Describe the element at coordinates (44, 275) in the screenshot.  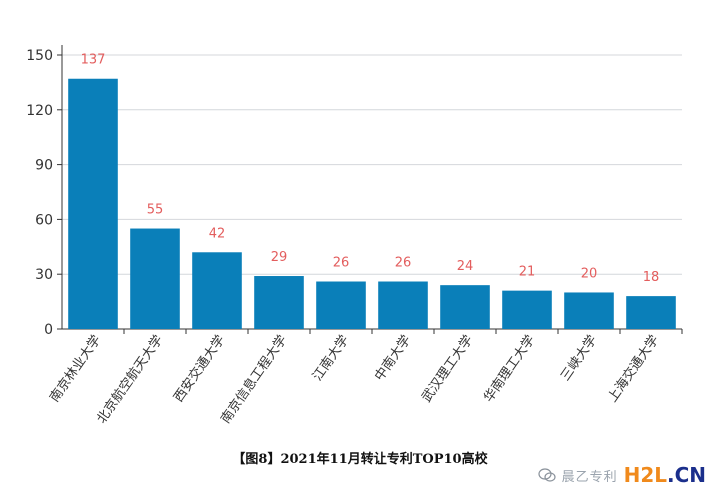
I see `y-tick-label: 30` at that location.